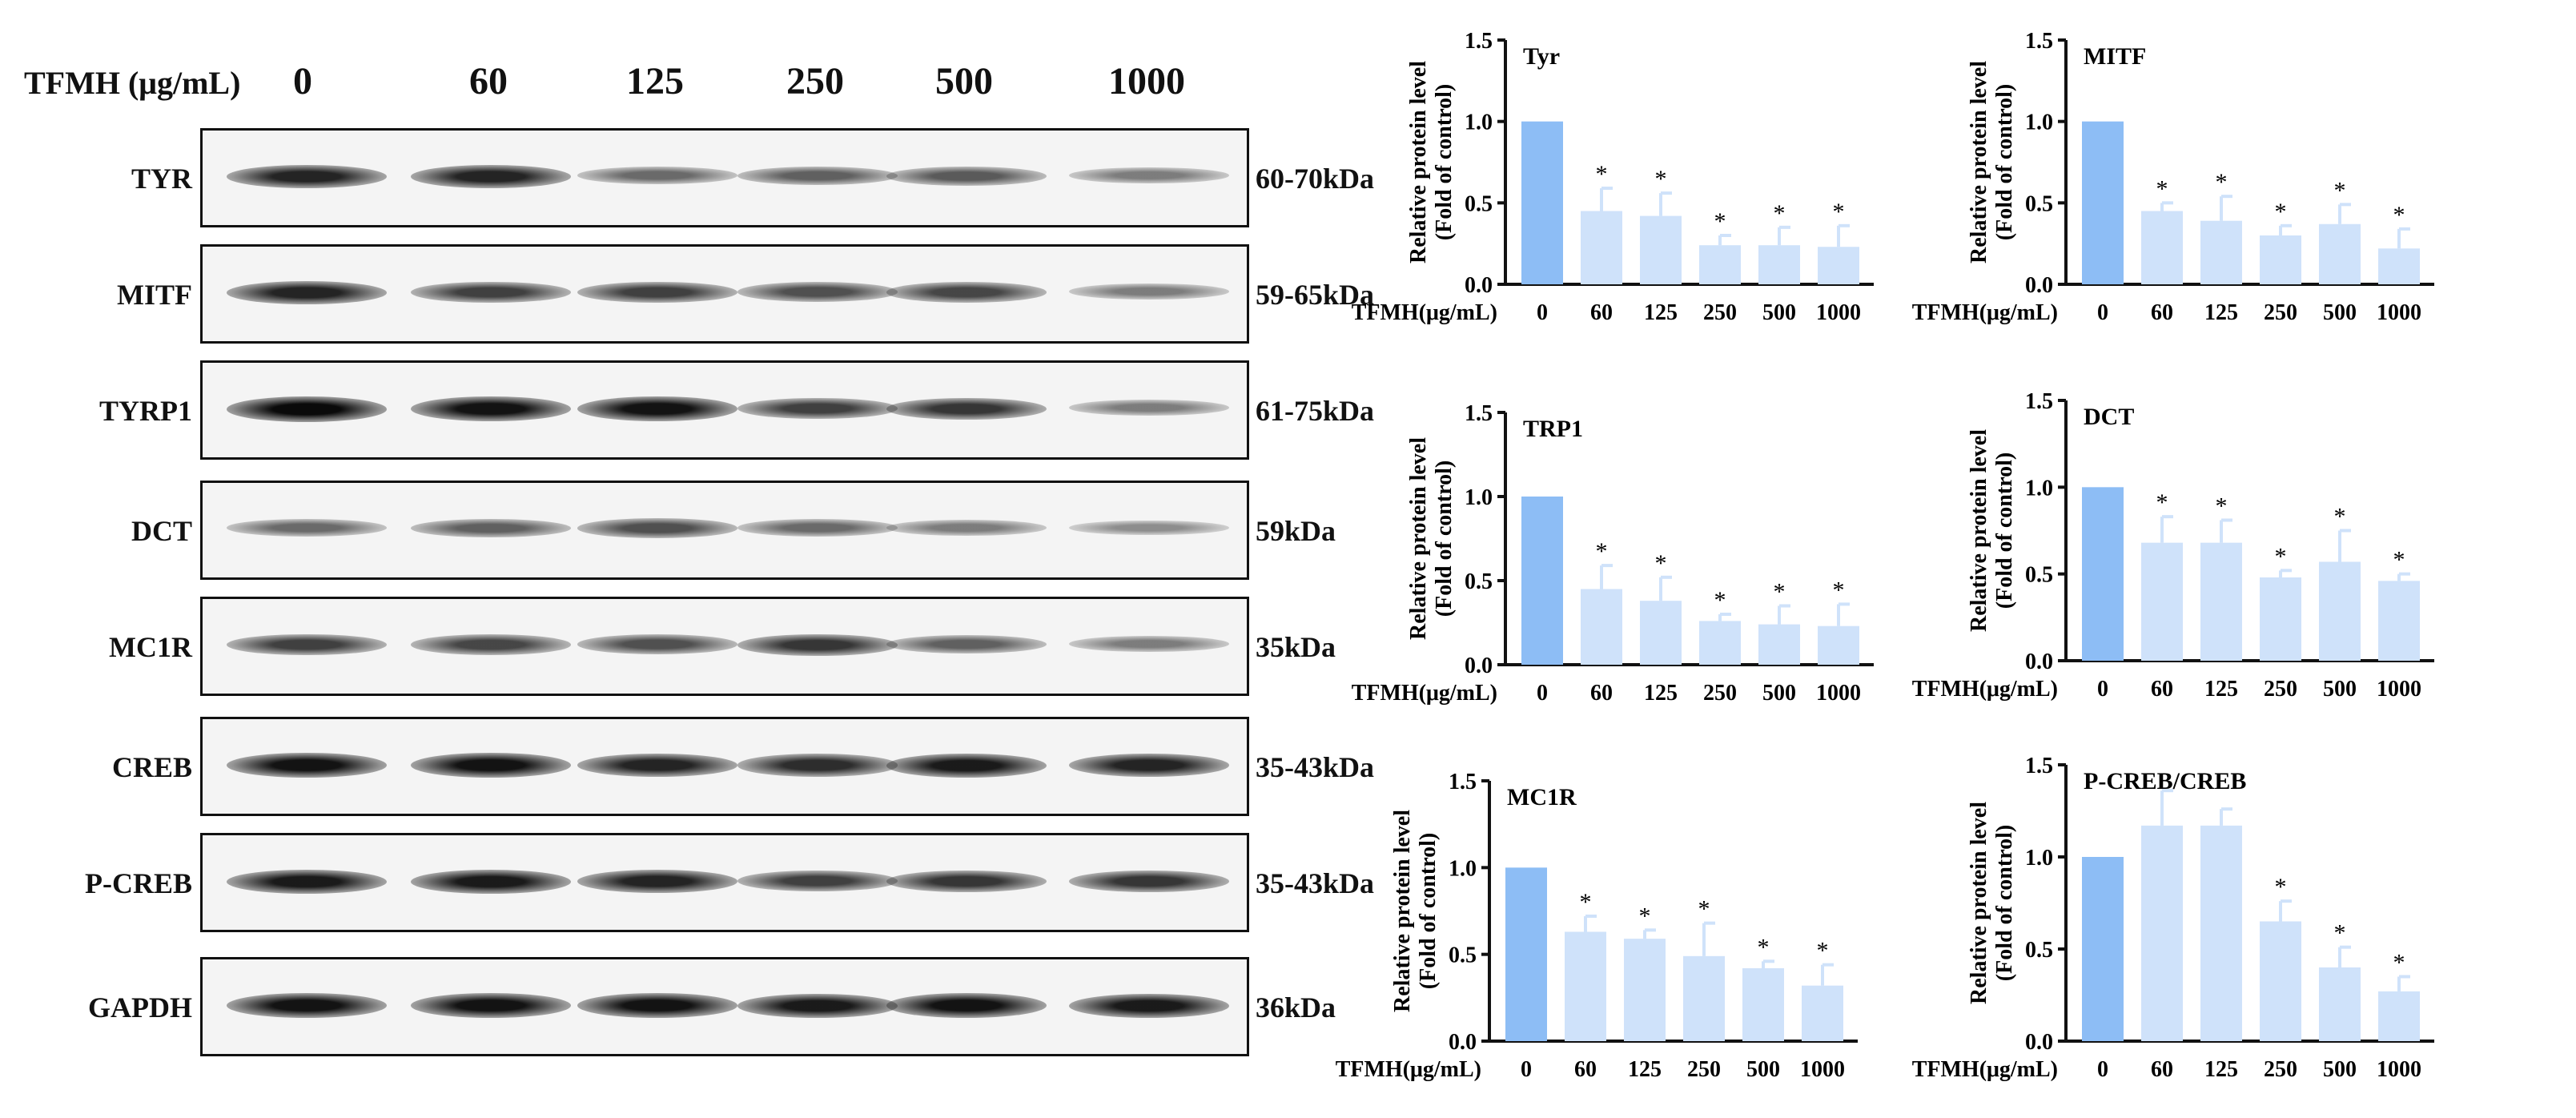 The image size is (2576, 1118). I want to click on protein-name: TYRP1, so click(145, 411).